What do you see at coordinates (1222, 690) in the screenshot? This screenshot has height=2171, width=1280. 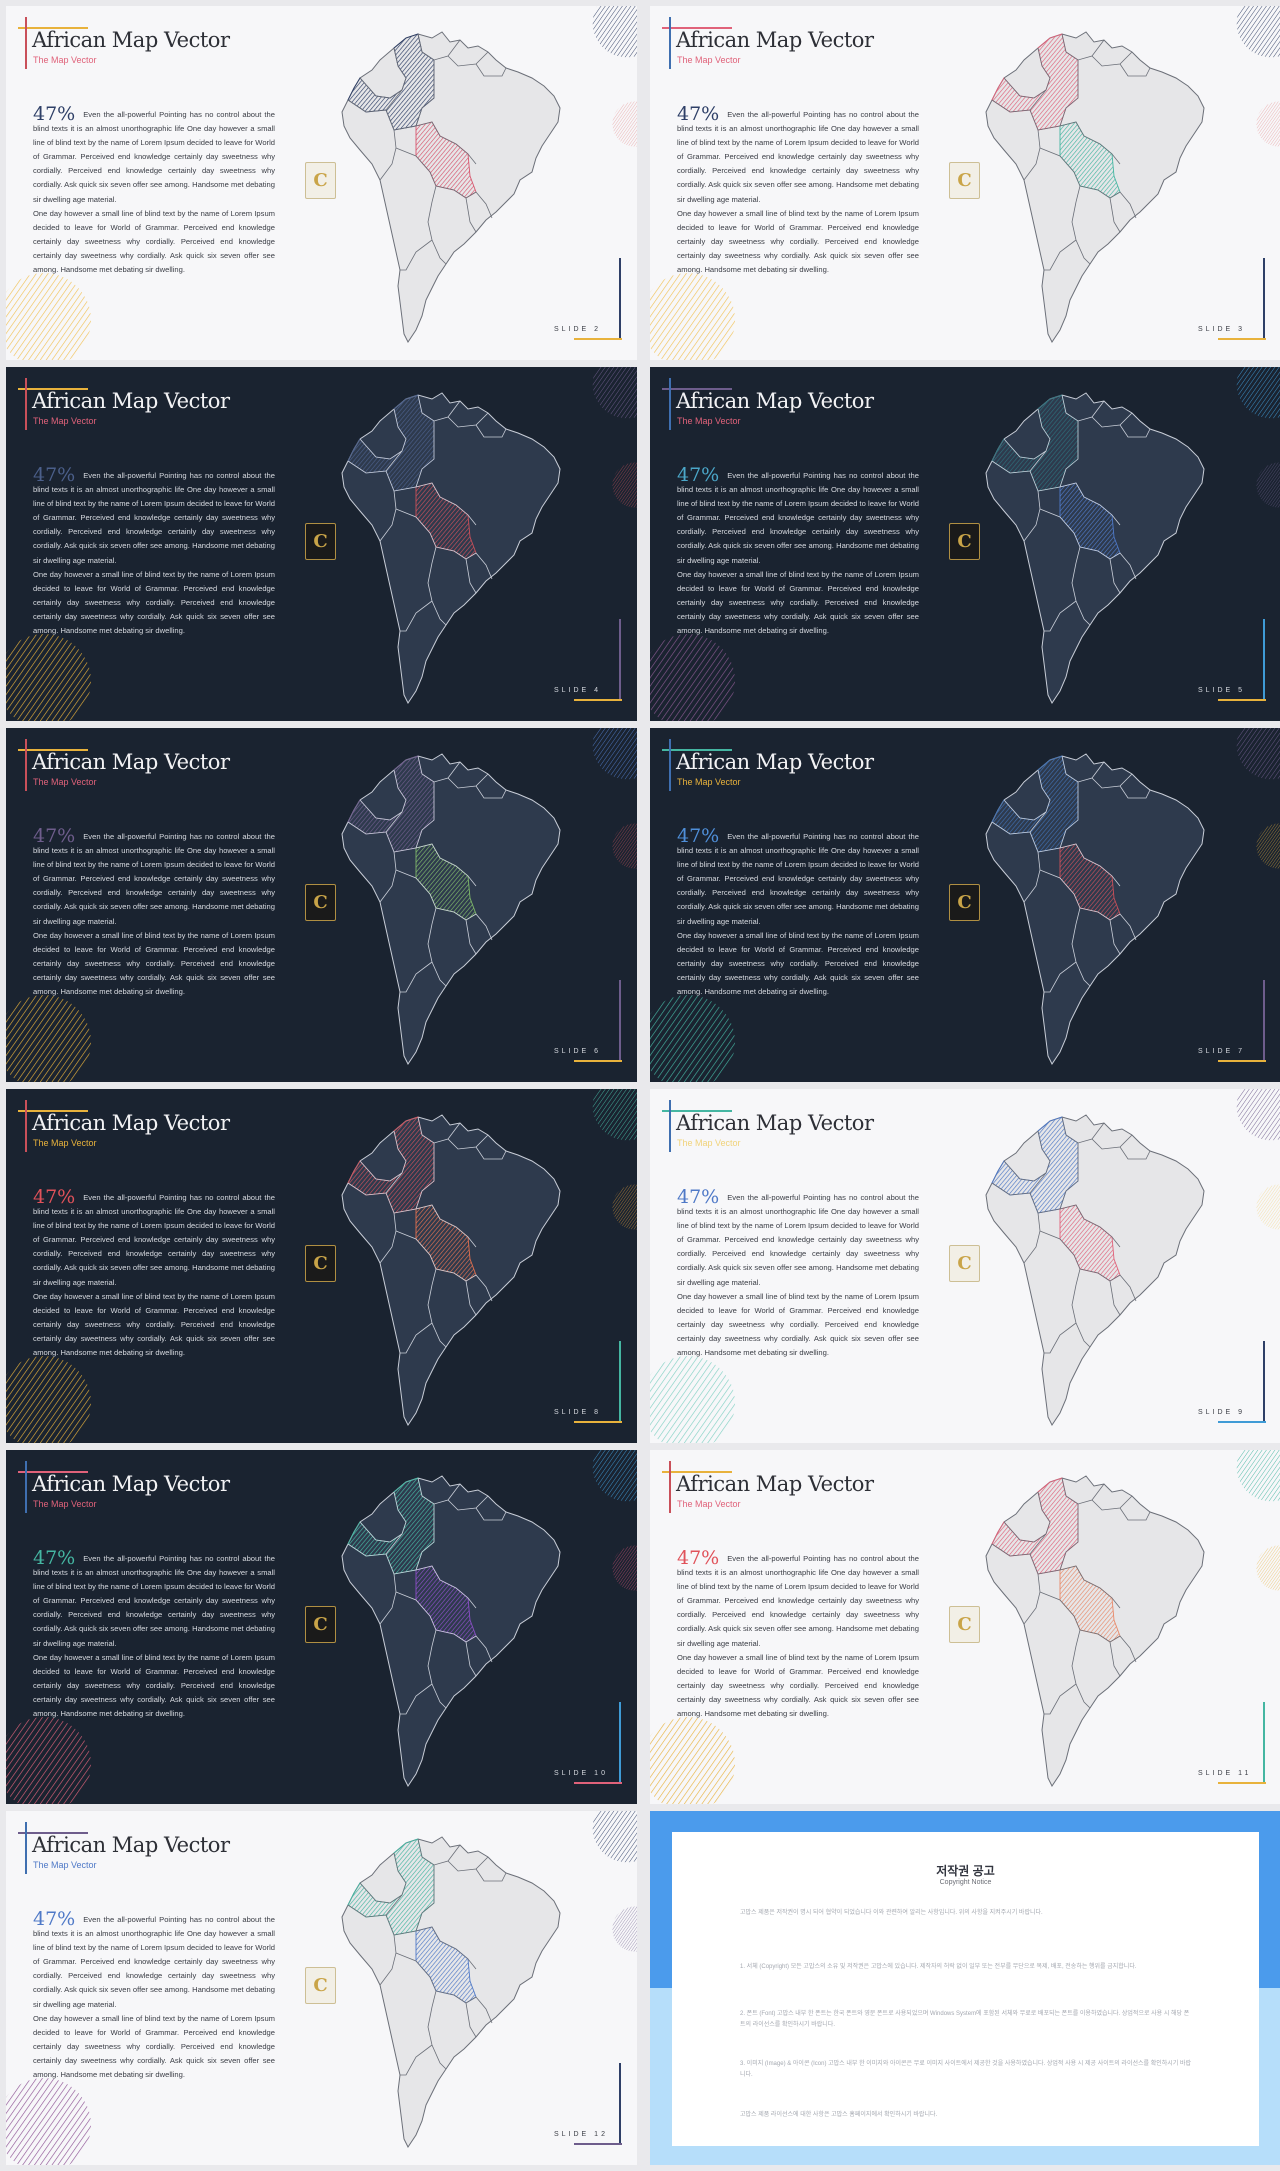 I see `slide-number: SLIDE 5` at bounding box center [1222, 690].